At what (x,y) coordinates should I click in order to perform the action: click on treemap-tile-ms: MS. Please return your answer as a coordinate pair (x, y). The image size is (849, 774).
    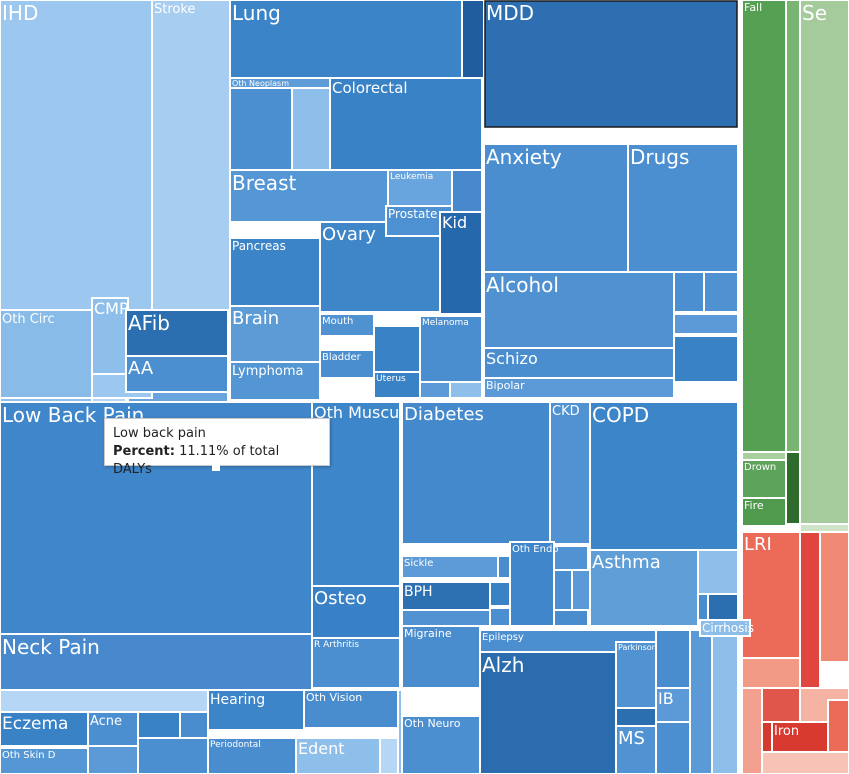
    Looking at the image, I should click on (636, 749).